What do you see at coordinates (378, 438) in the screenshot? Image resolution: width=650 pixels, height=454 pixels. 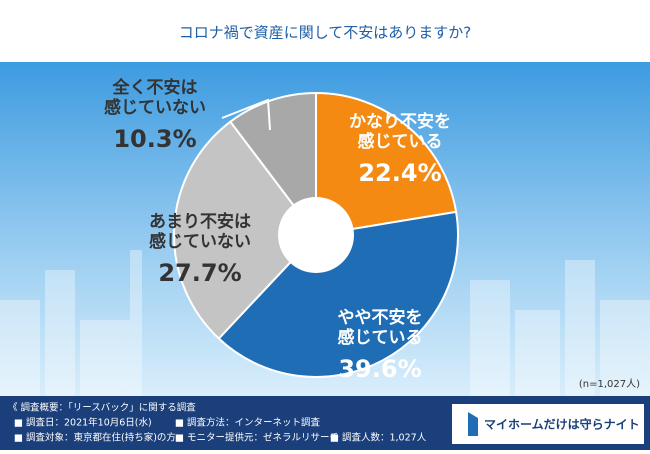 I see `footer-item: ■ 調査人数：1,027人` at bounding box center [378, 438].